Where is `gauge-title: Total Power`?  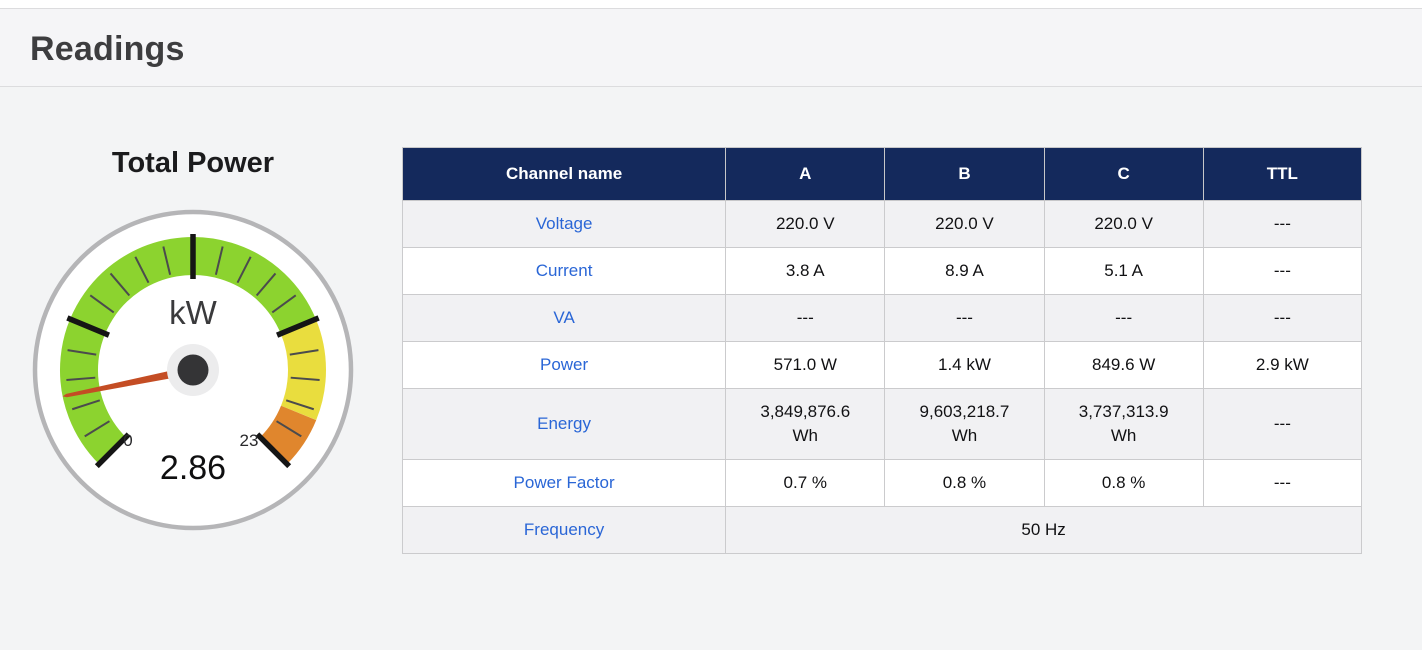 gauge-title: Total Power is located at coordinates (193, 163).